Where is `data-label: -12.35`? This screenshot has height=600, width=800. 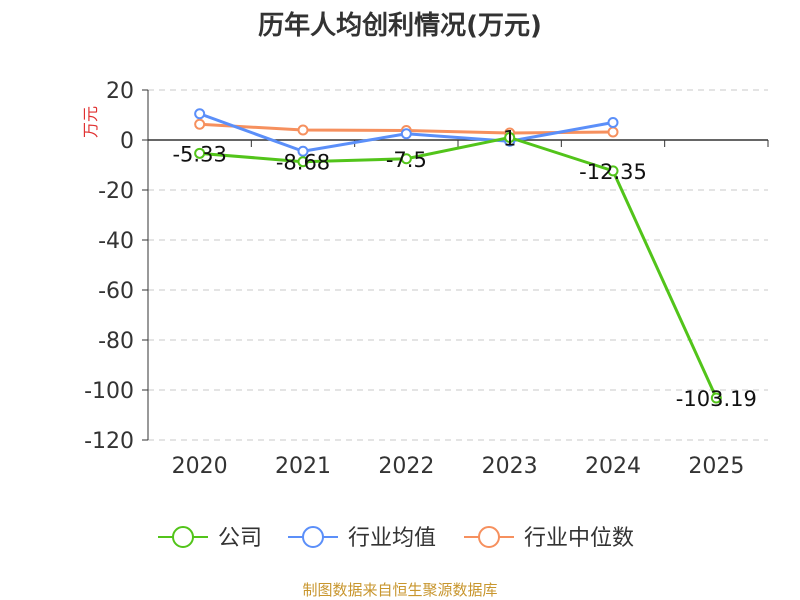 data-label: -12.35 is located at coordinates (613, 172).